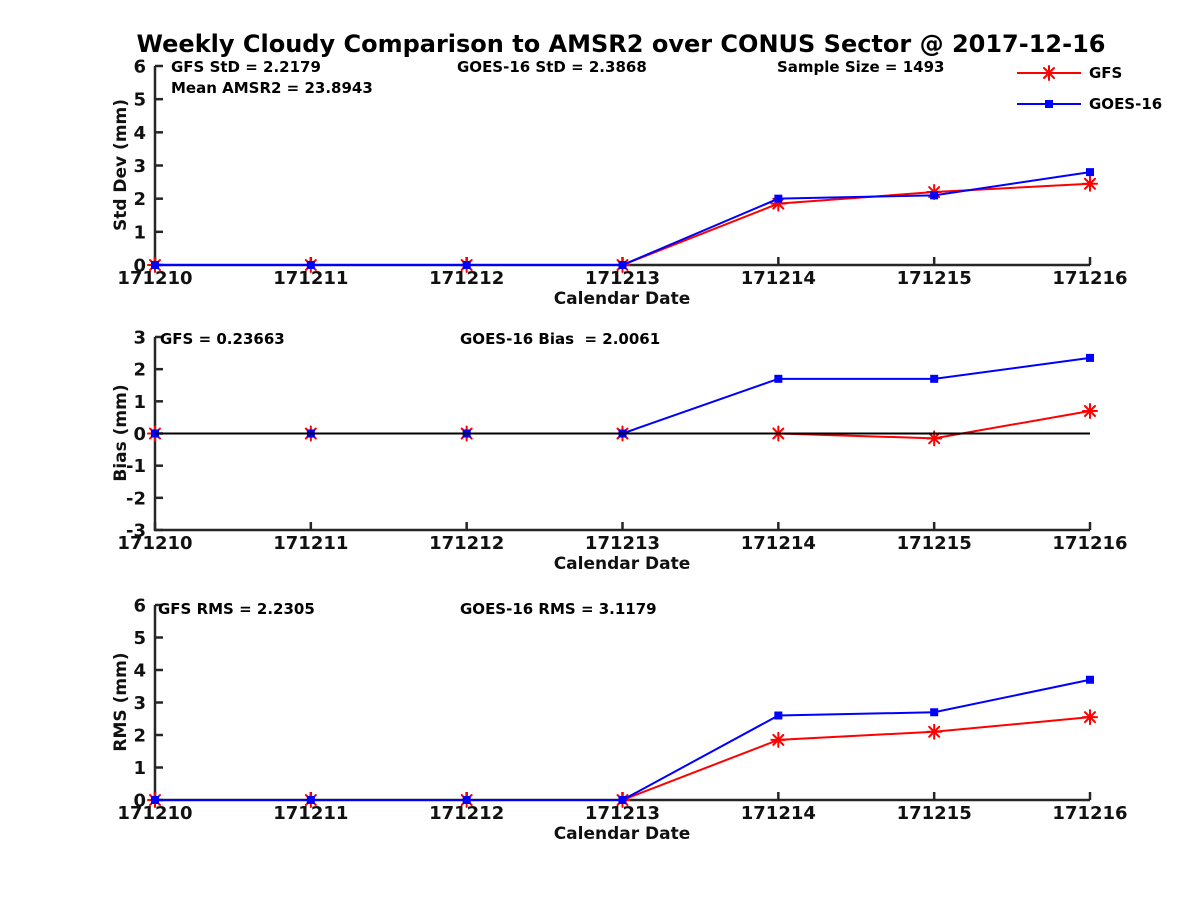  I want to click on annotation-goes16-bias: GOES-16 Bias = 2.0061, so click(560, 339).